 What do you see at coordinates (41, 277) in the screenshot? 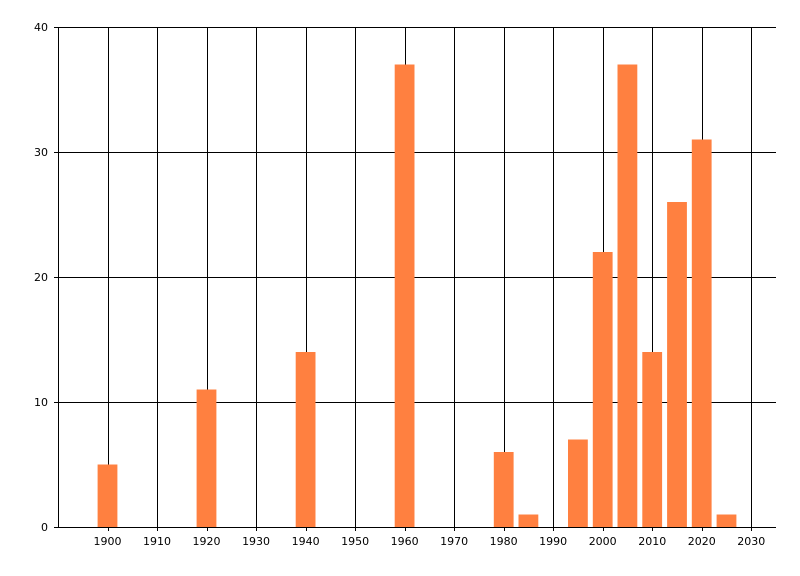
I see `y-tick-label: 20` at bounding box center [41, 277].